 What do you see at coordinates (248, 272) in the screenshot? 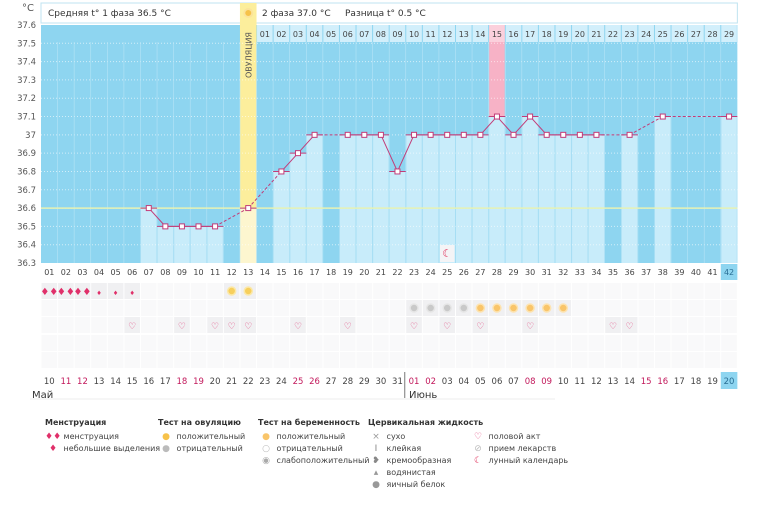
I see `cycle-day-label: 13` at bounding box center [248, 272].